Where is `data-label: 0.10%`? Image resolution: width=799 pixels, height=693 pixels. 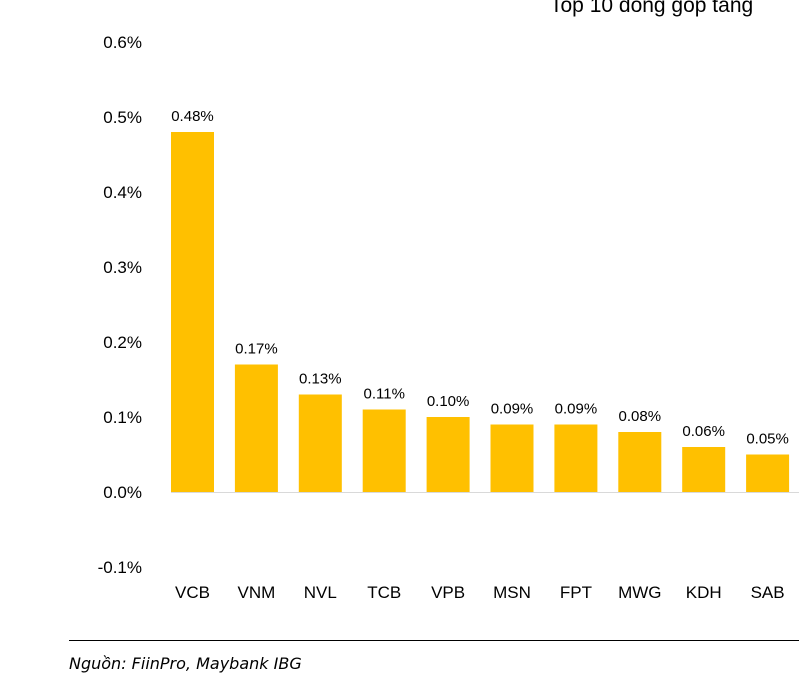
data-label: 0.10% is located at coordinates (448, 401).